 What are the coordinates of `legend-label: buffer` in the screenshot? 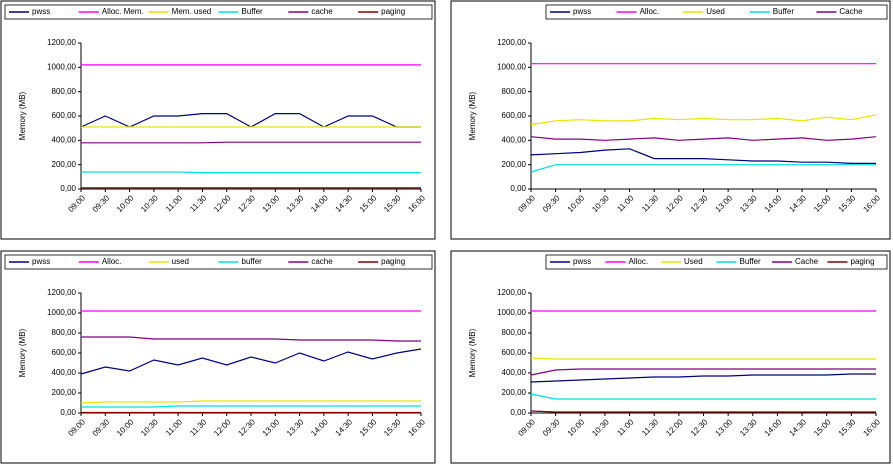 It's located at (252, 261).